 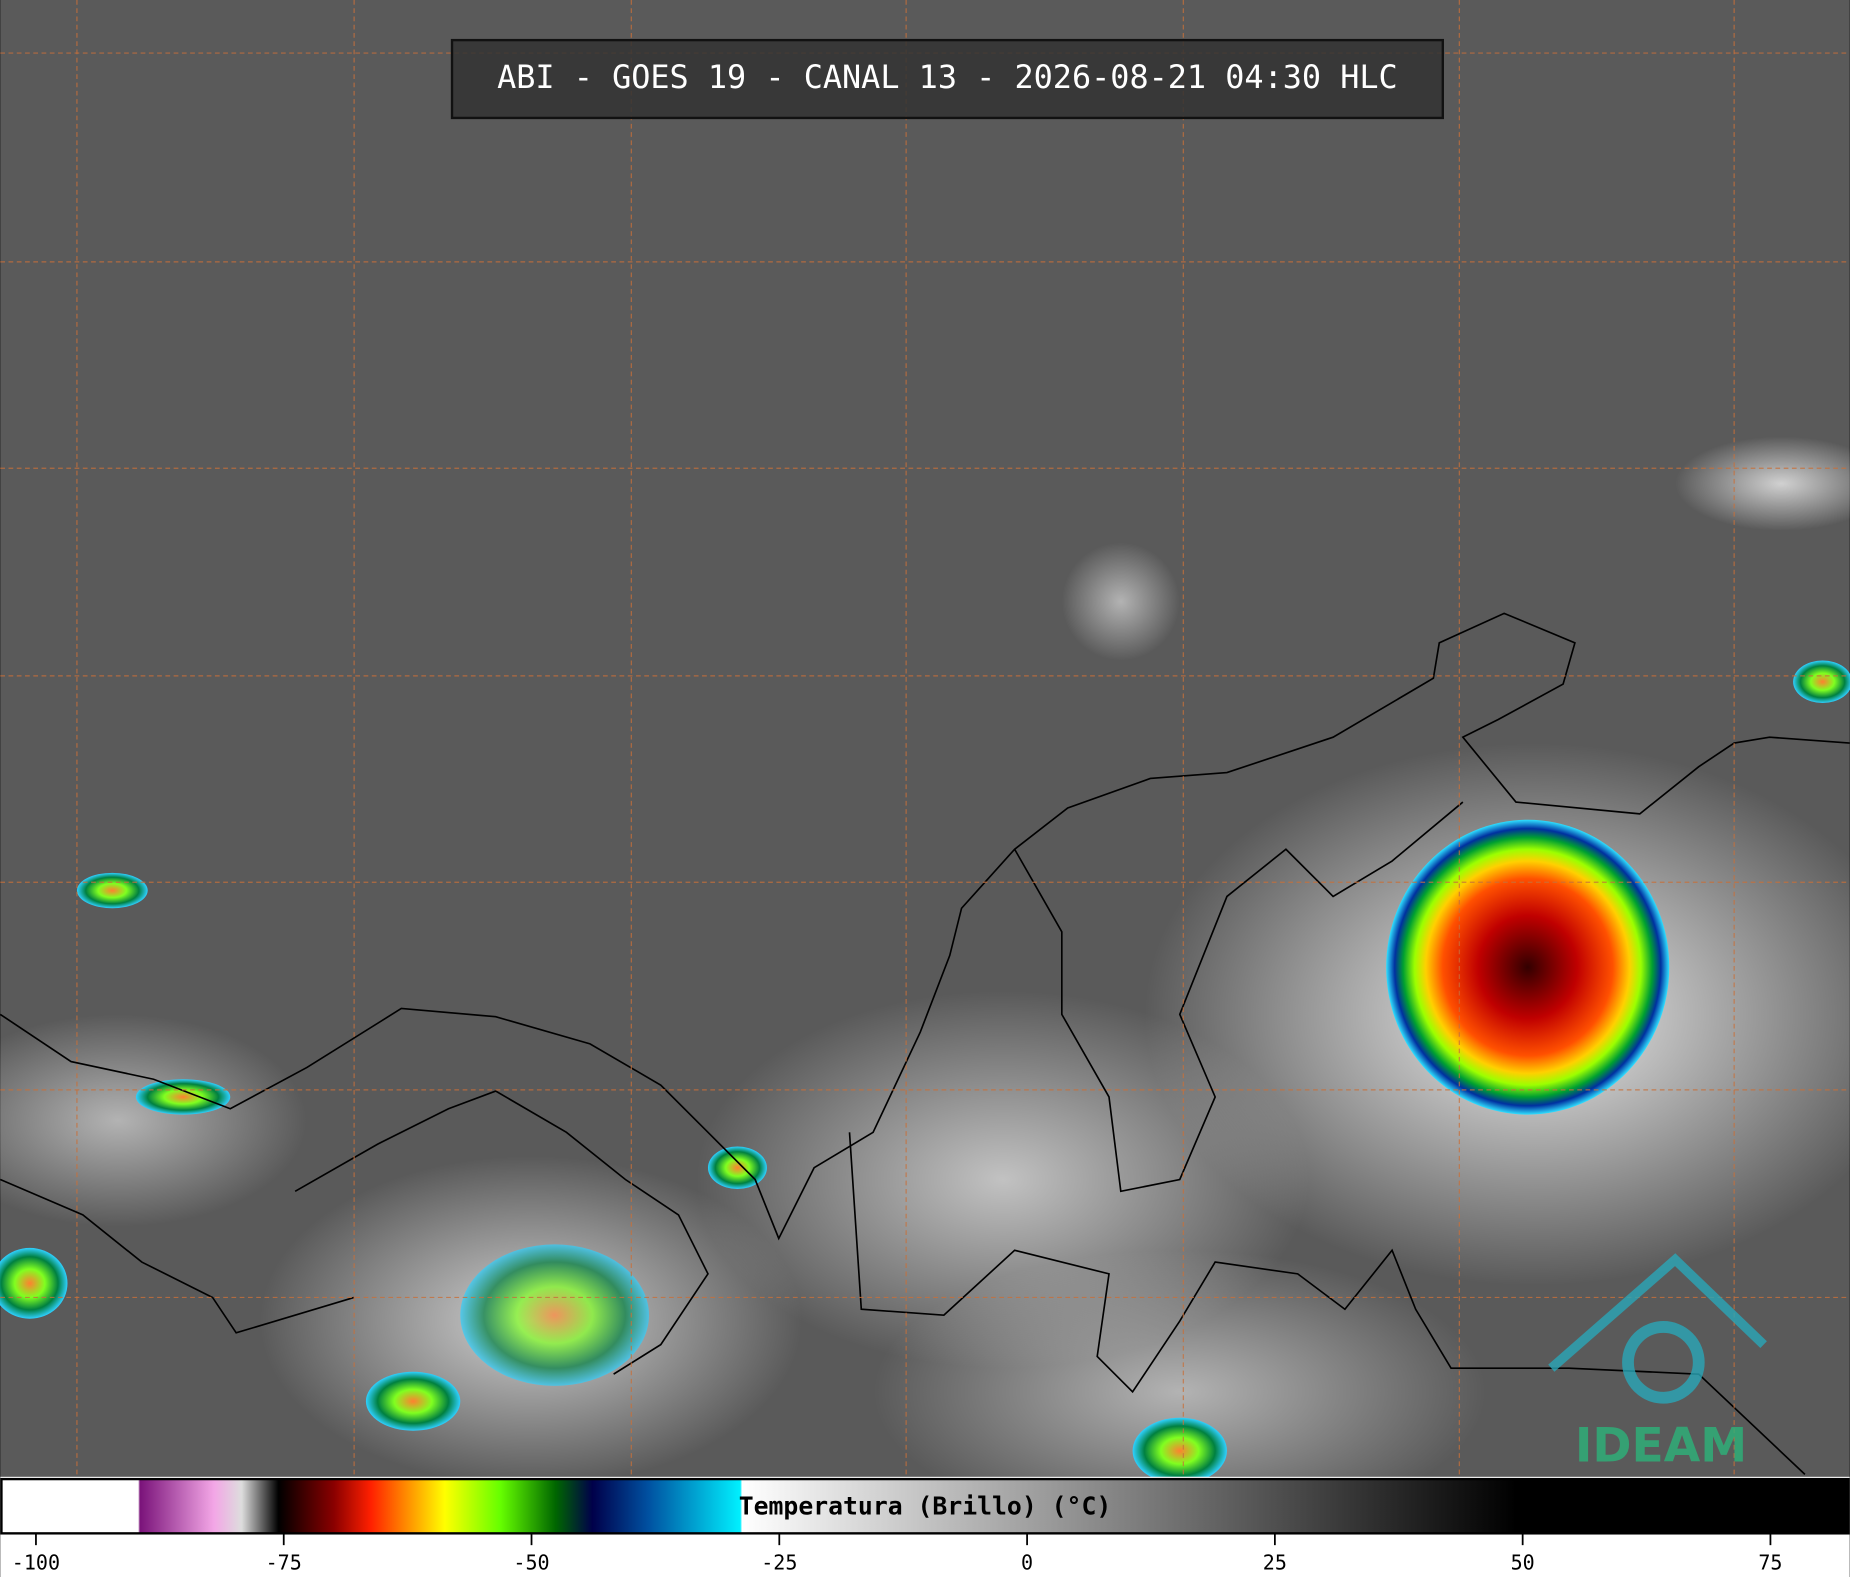 I want to click on colorbar, so click(x=925, y=1506).